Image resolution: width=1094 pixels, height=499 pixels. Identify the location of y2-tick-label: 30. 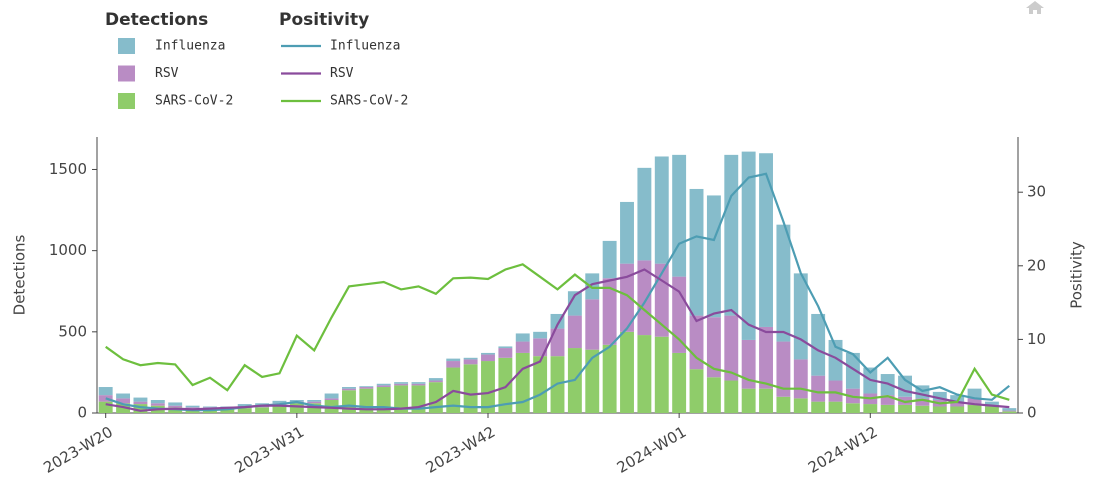
(1036, 192).